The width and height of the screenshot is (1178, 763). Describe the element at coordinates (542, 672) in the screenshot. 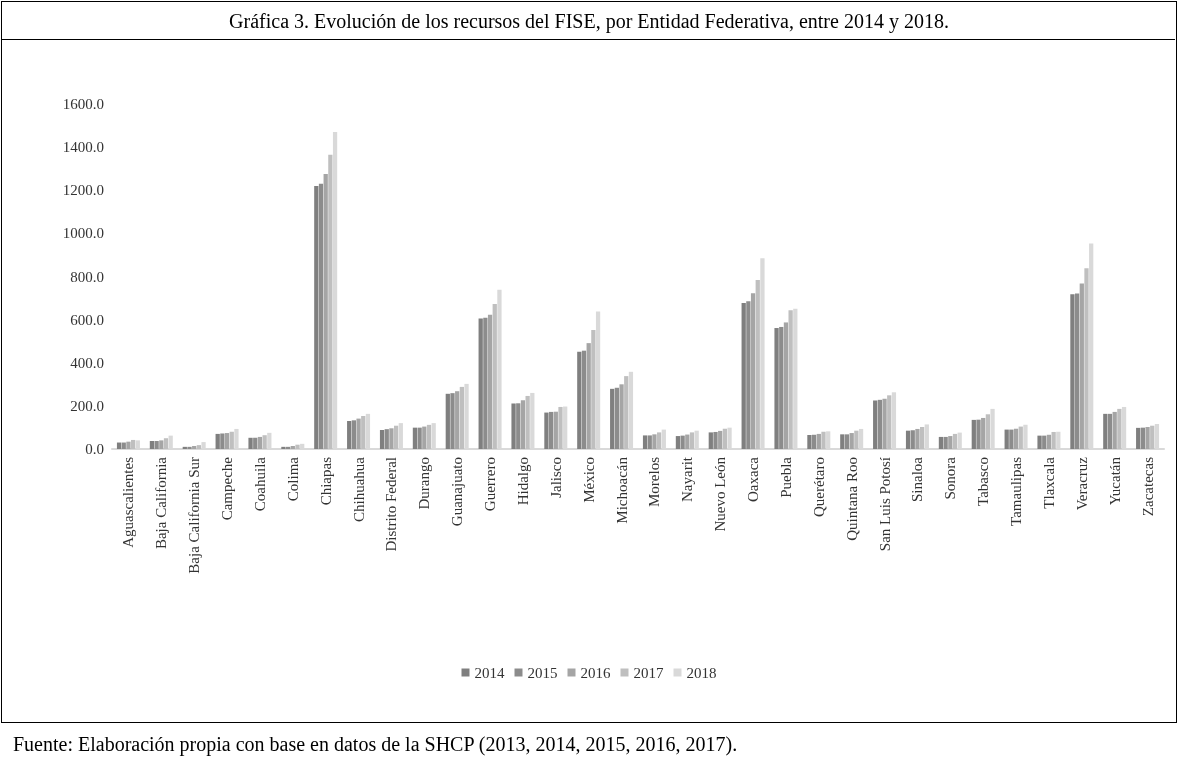

I see `legend-label: 2015` at that location.